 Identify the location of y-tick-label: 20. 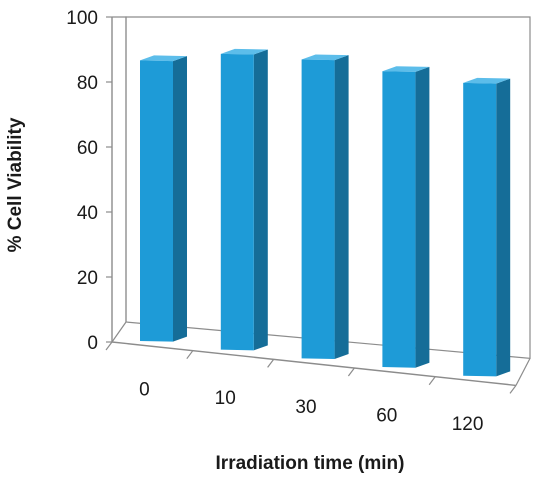
(87, 278).